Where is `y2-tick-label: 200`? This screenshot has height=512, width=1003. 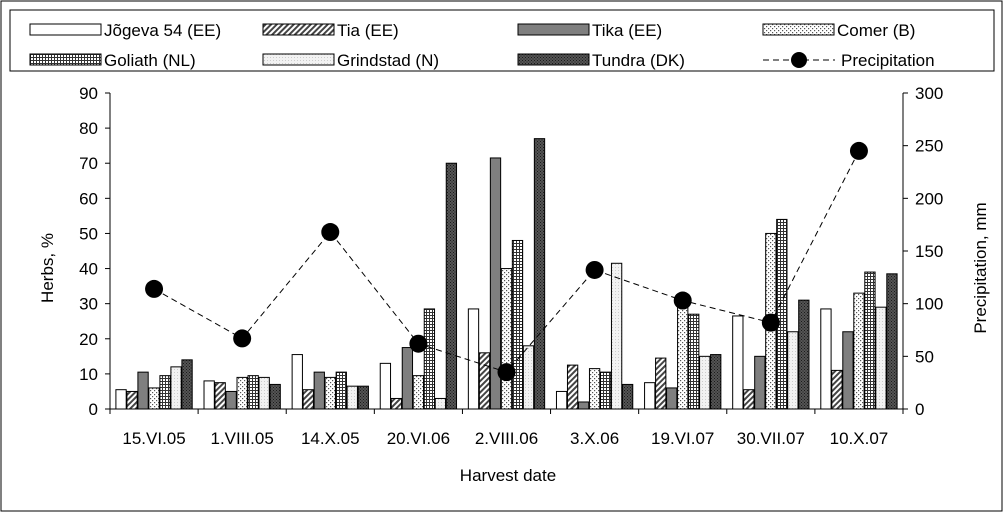
y2-tick-label: 200 is located at coordinates (929, 198).